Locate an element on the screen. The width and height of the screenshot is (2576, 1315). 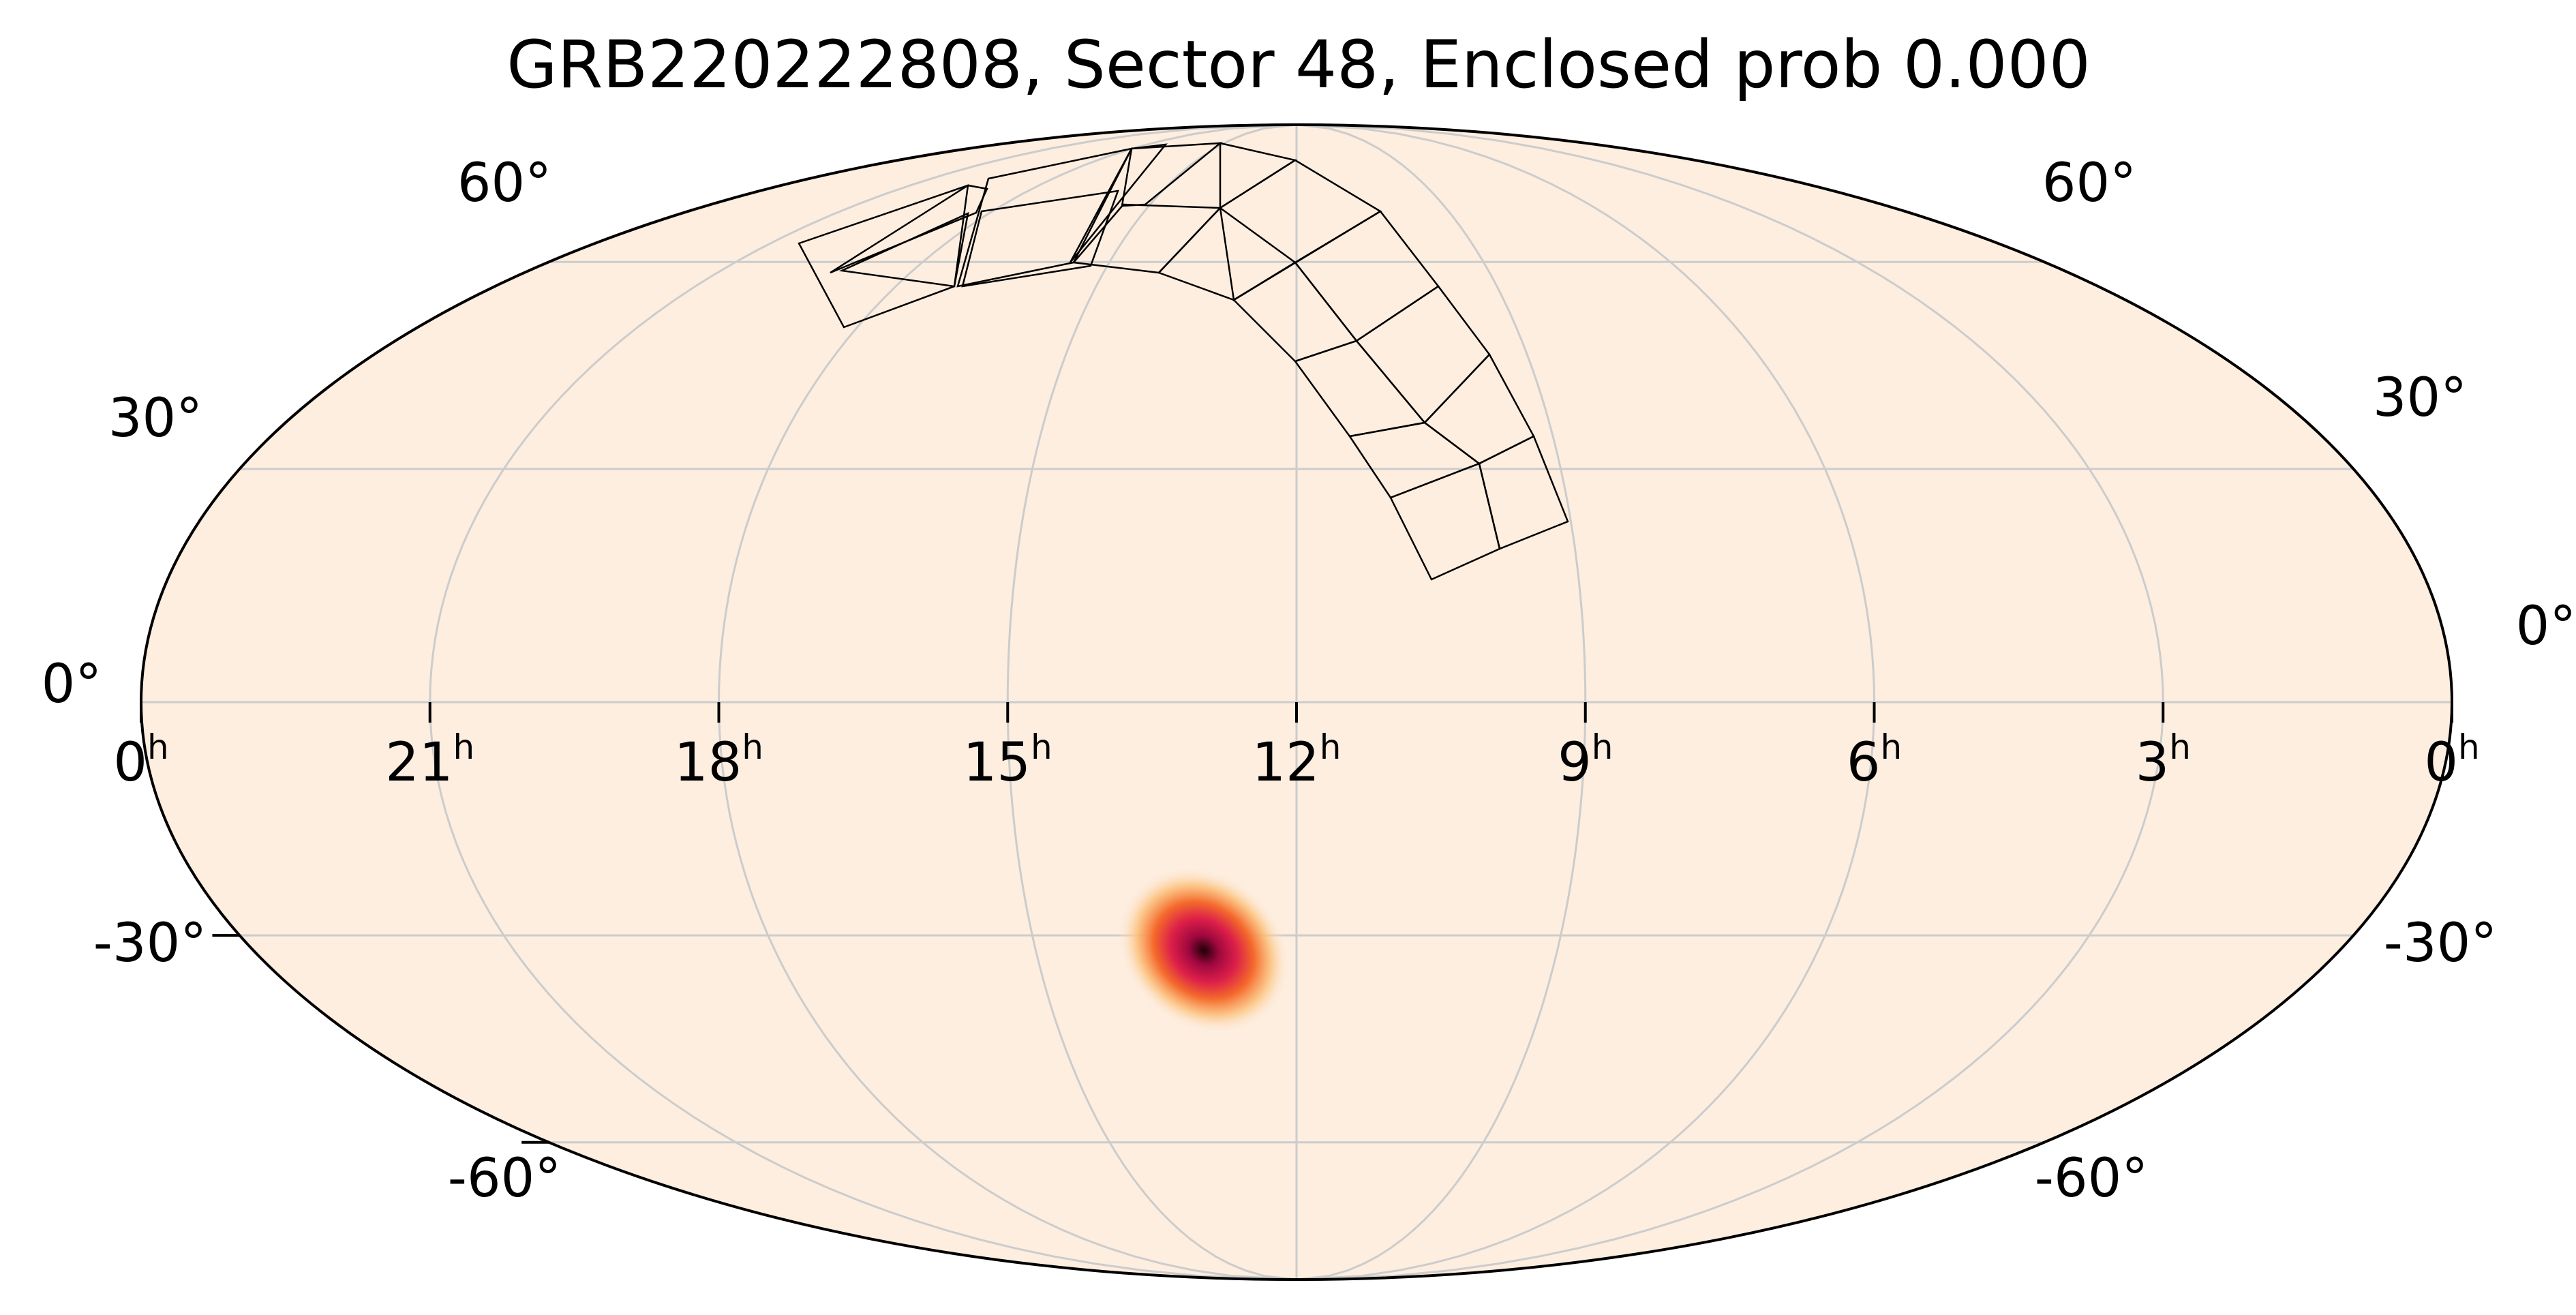
dec-tick-label-right: 0° is located at coordinates (2546, 626).